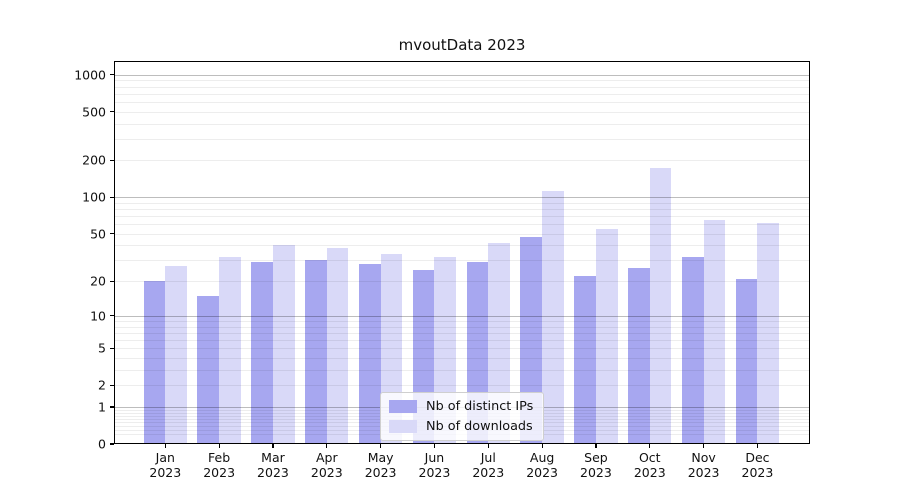 Image resolution: width=900 pixels, height=500 pixels. I want to click on bar-downloads-sep, so click(606, 336).